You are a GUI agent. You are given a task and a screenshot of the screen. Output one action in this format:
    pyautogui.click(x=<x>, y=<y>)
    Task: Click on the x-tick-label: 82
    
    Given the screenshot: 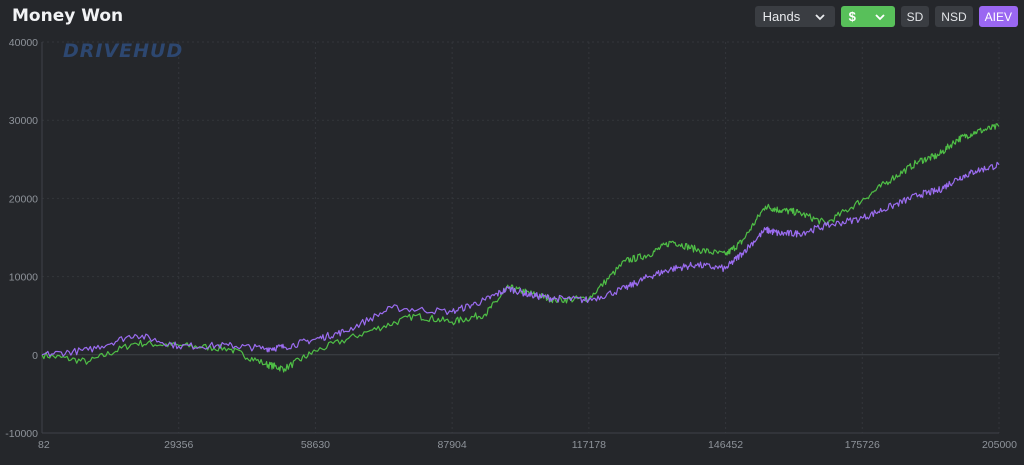 What is the action you would take?
    pyautogui.click(x=44, y=445)
    